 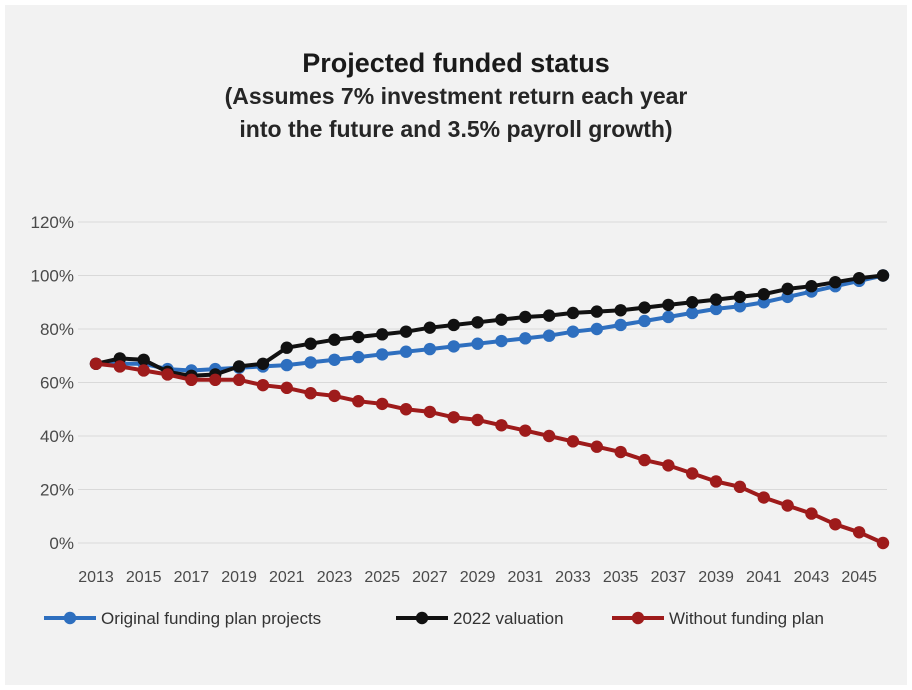 I want to click on x-tick-label: 2041, so click(x=764, y=577).